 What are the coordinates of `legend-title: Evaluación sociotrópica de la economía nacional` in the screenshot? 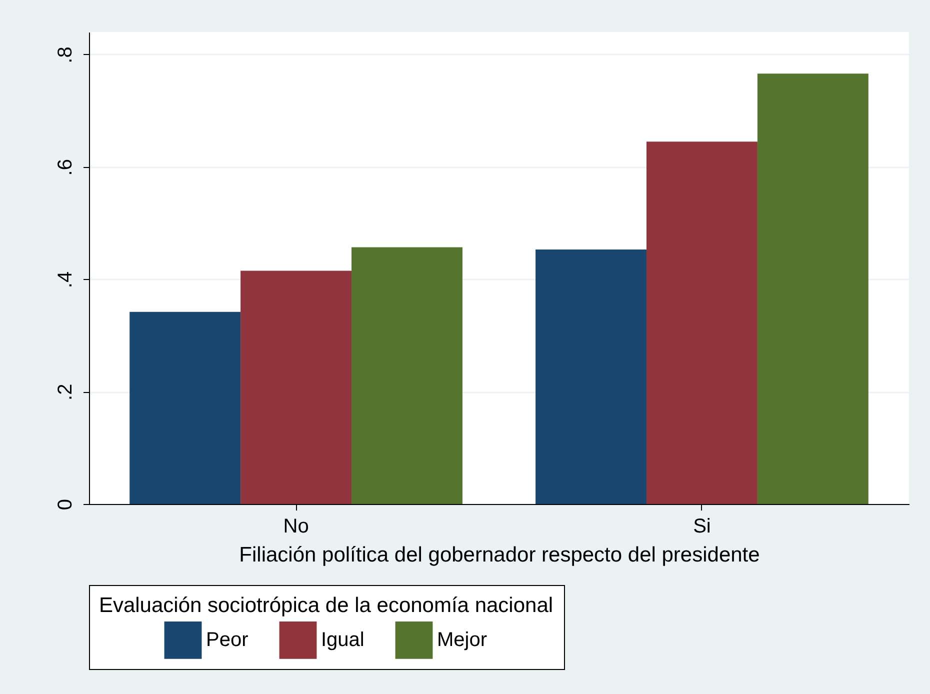 It's located at (326, 605).